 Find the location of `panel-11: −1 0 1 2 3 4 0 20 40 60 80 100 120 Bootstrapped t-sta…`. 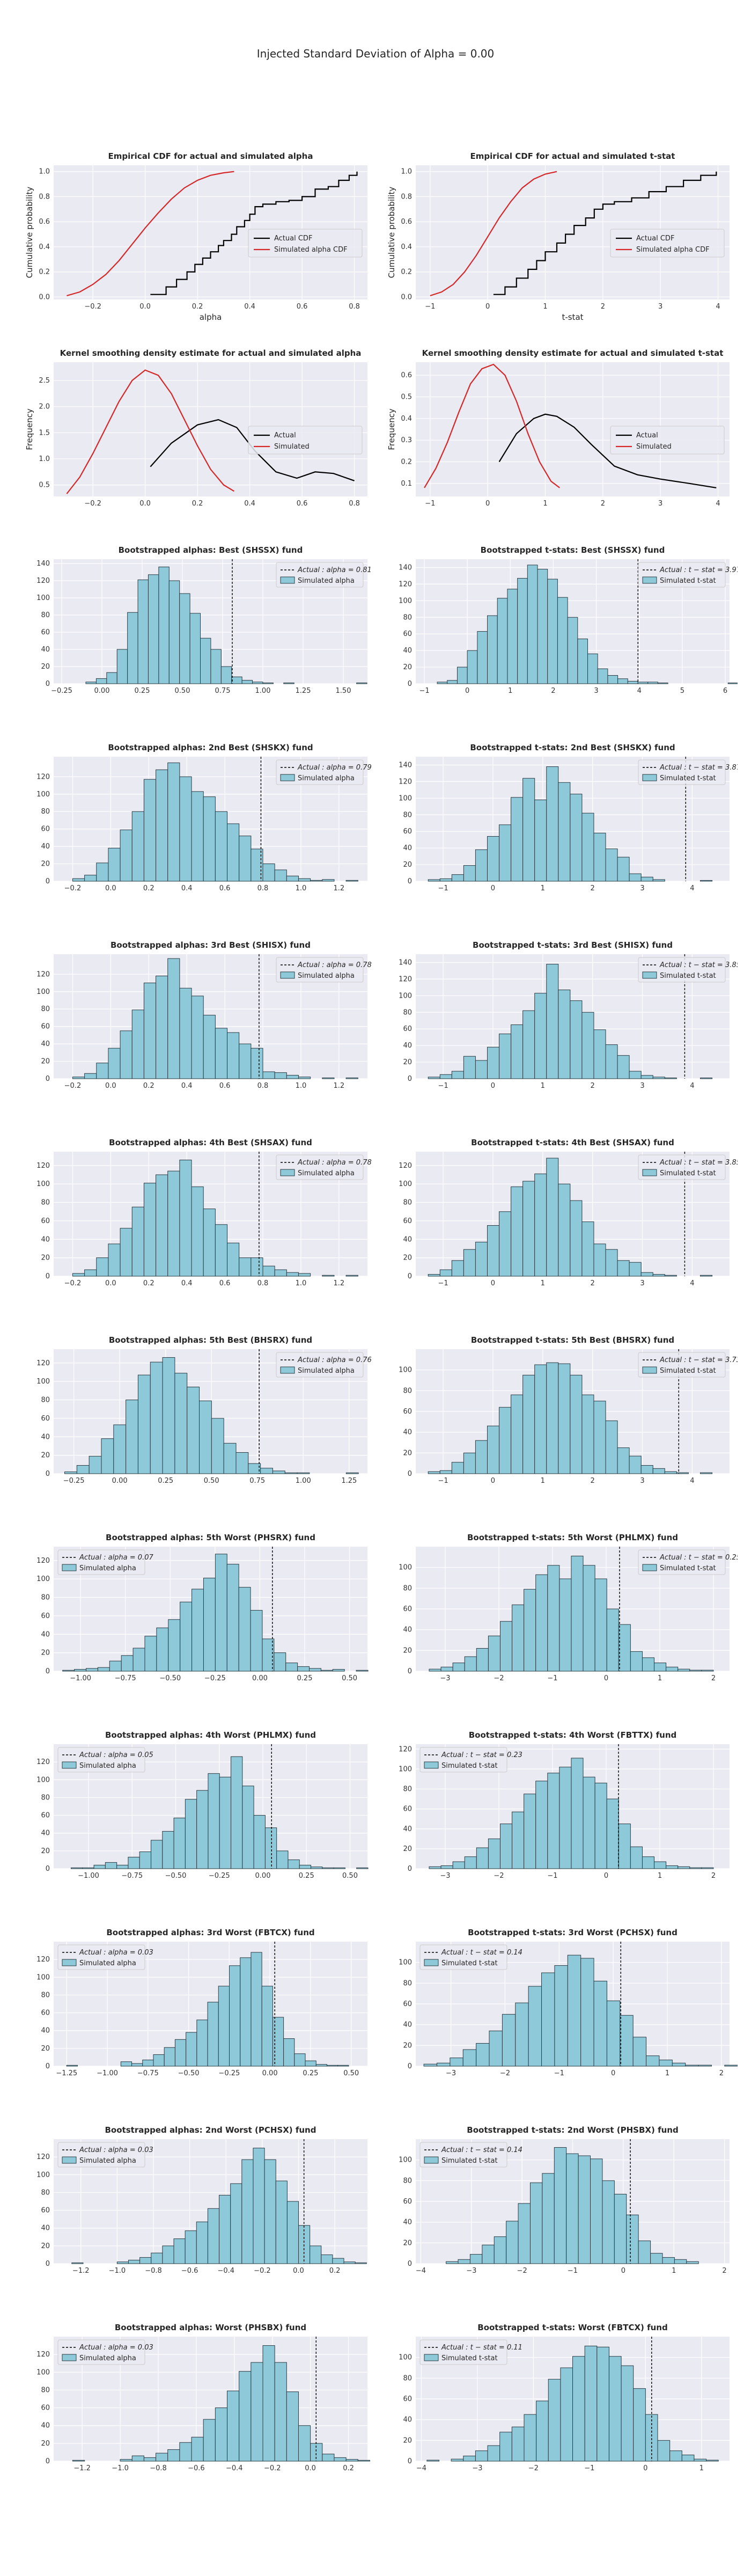

panel-11: −1 0 1 2 3 4 0 20 40 60 80 100 120 Bootstrapped t-sta… is located at coordinates (568, 1234).